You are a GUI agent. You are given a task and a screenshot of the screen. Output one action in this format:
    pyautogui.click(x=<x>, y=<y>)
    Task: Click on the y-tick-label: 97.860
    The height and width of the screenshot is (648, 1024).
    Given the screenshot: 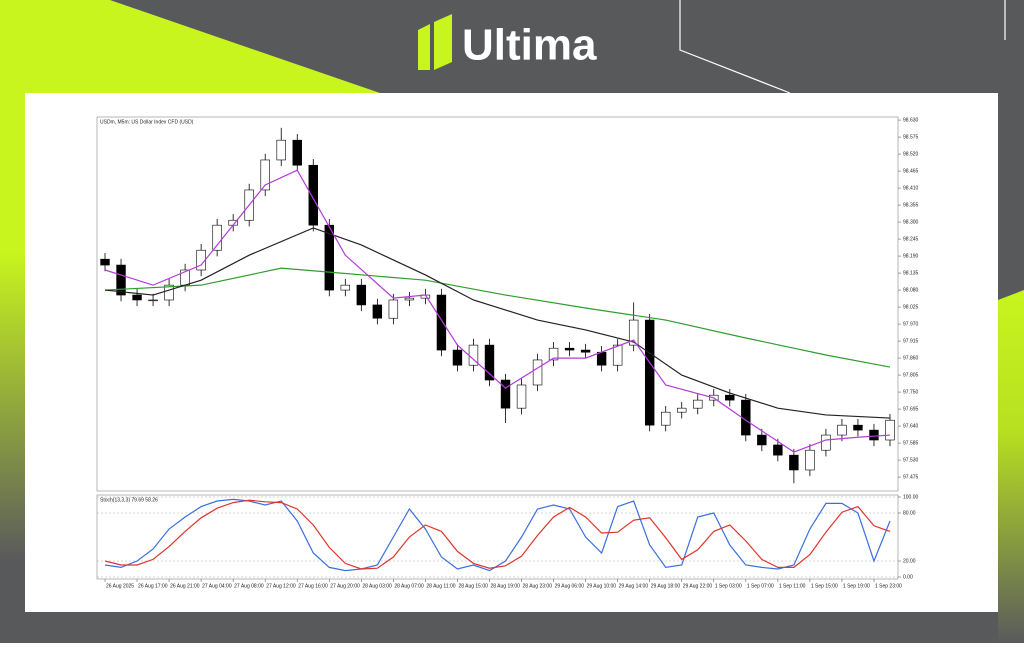 What is the action you would take?
    pyautogui.click(x=911, y=358)
    